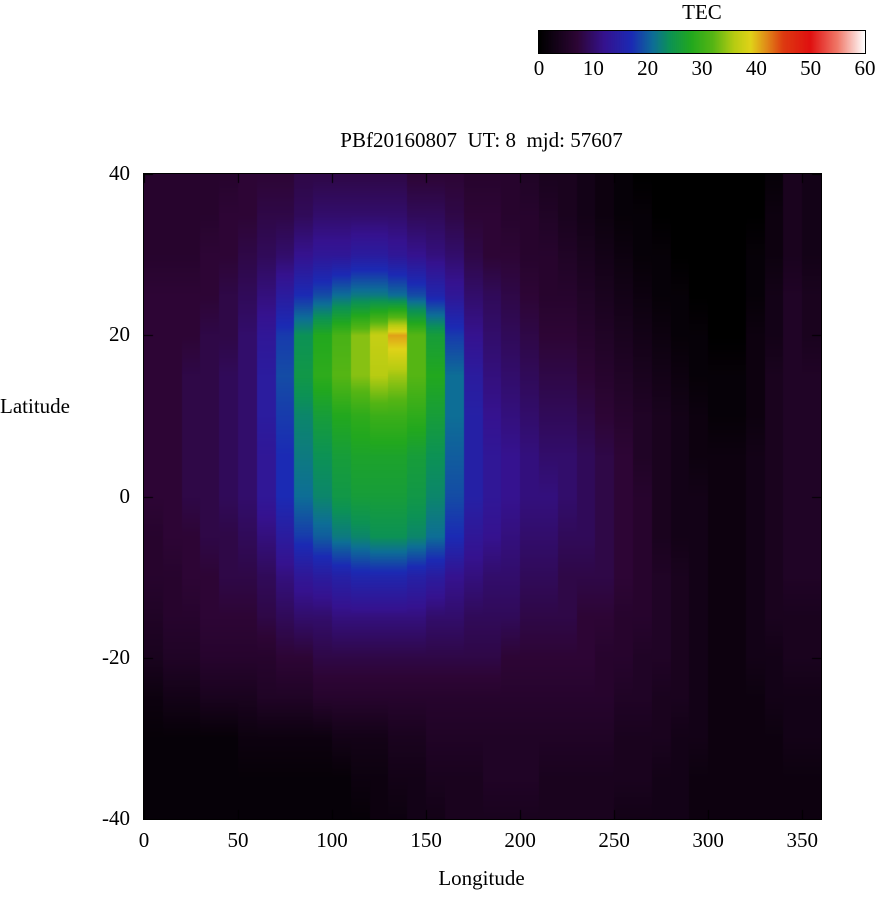 This screenshot has height=900, width=878. What do you see at coordinates (119, 334) in the screenshot?
I see `y-tick-label-20: 20` at bounding box center [119, 334].